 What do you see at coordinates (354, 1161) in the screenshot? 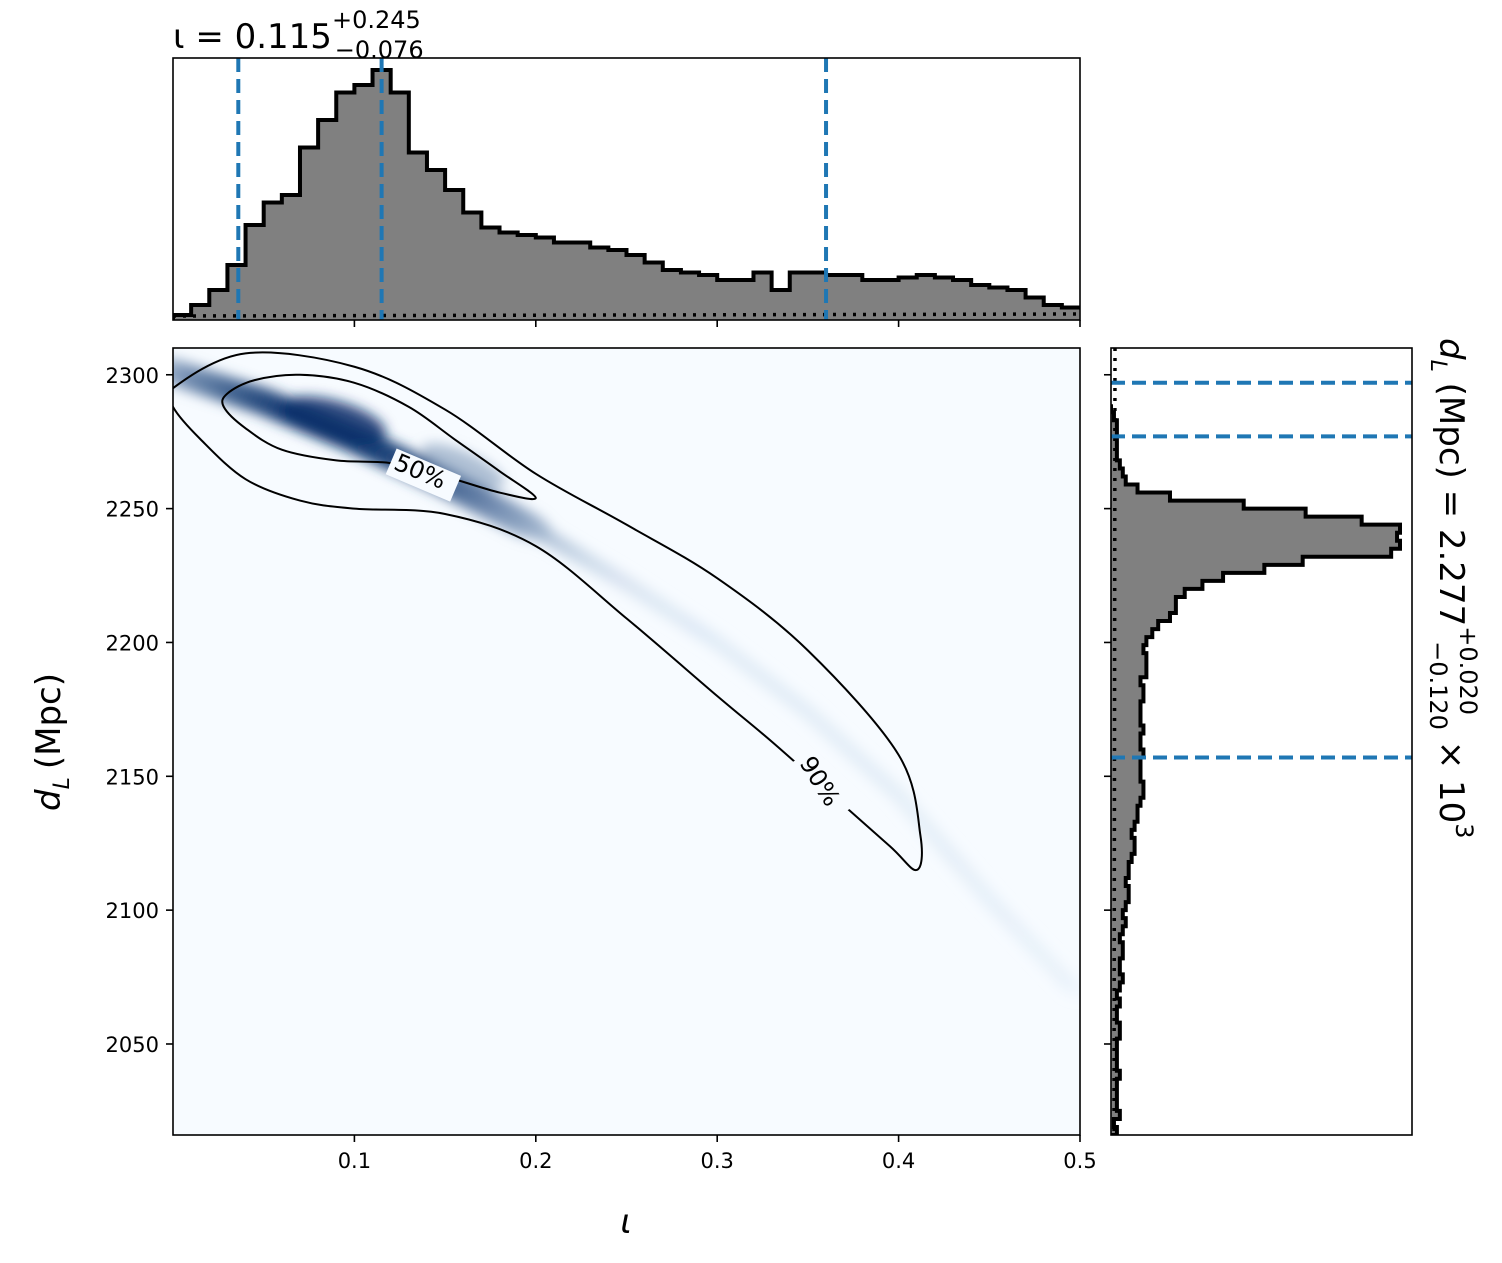
I see `x-tick-label-0: 0.1` at bounding box center [354, 1161].